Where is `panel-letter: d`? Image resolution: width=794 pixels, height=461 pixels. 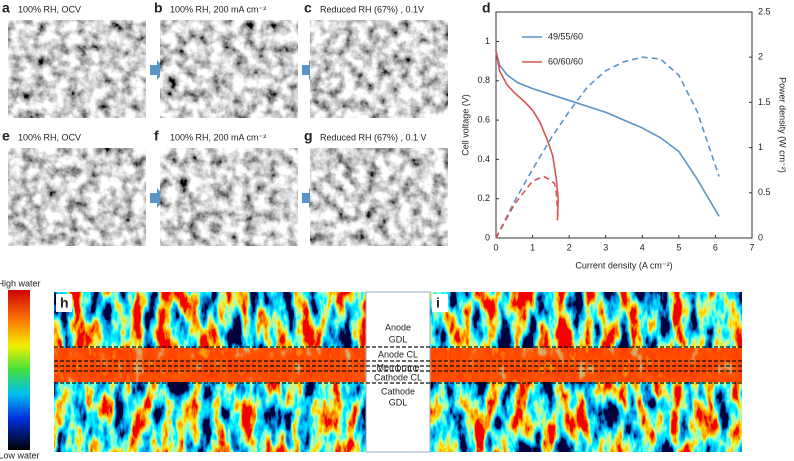
panel-letter: d is located at coordinates (486, 8).